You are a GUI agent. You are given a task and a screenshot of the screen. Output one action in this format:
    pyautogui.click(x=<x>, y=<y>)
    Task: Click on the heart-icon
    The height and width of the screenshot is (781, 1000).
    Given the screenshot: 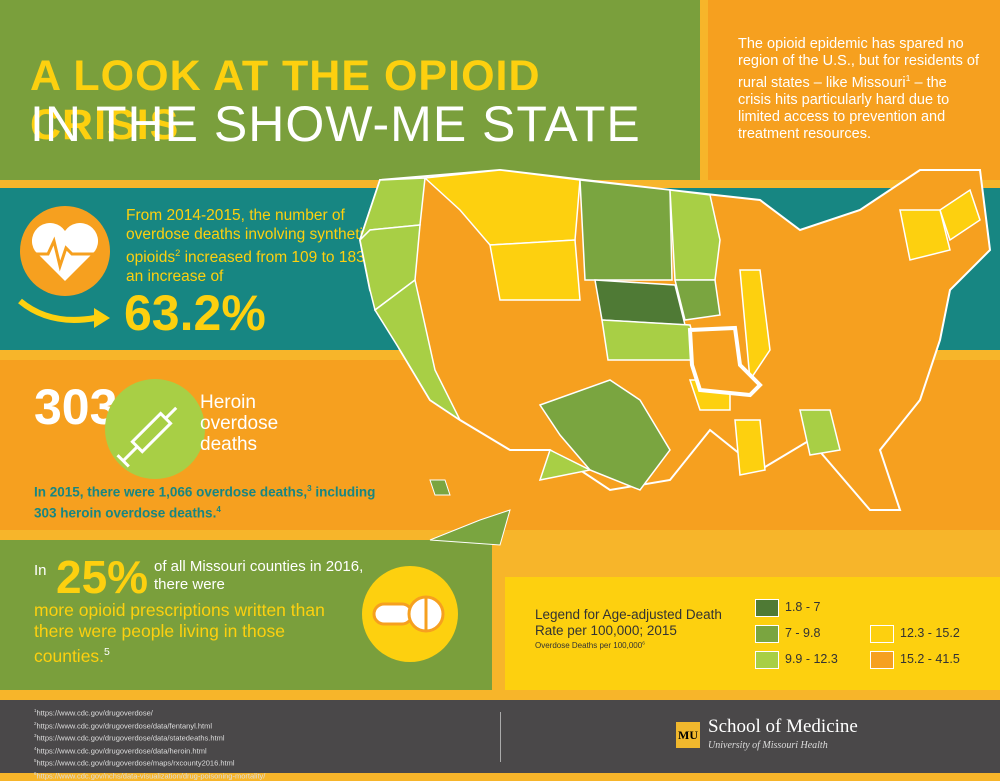 What is the action you would take?
    pyautogui.click(x=70, y=271)
    